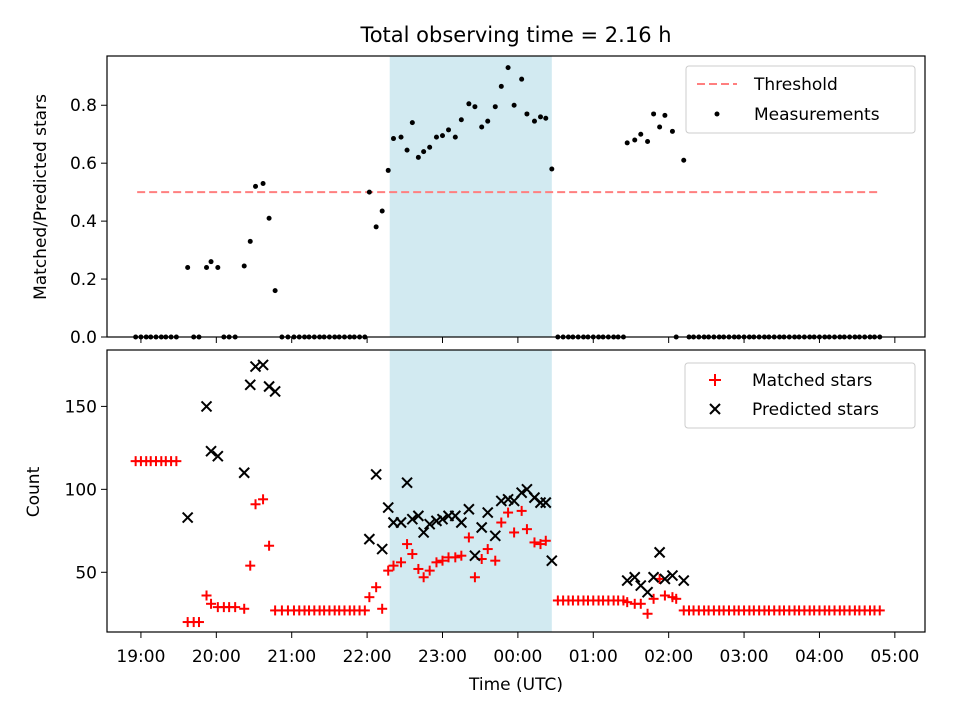  Describe the element at coordinates (81, 407) in the screenshot. I see `bottom-ytick-label: 150` at that location.